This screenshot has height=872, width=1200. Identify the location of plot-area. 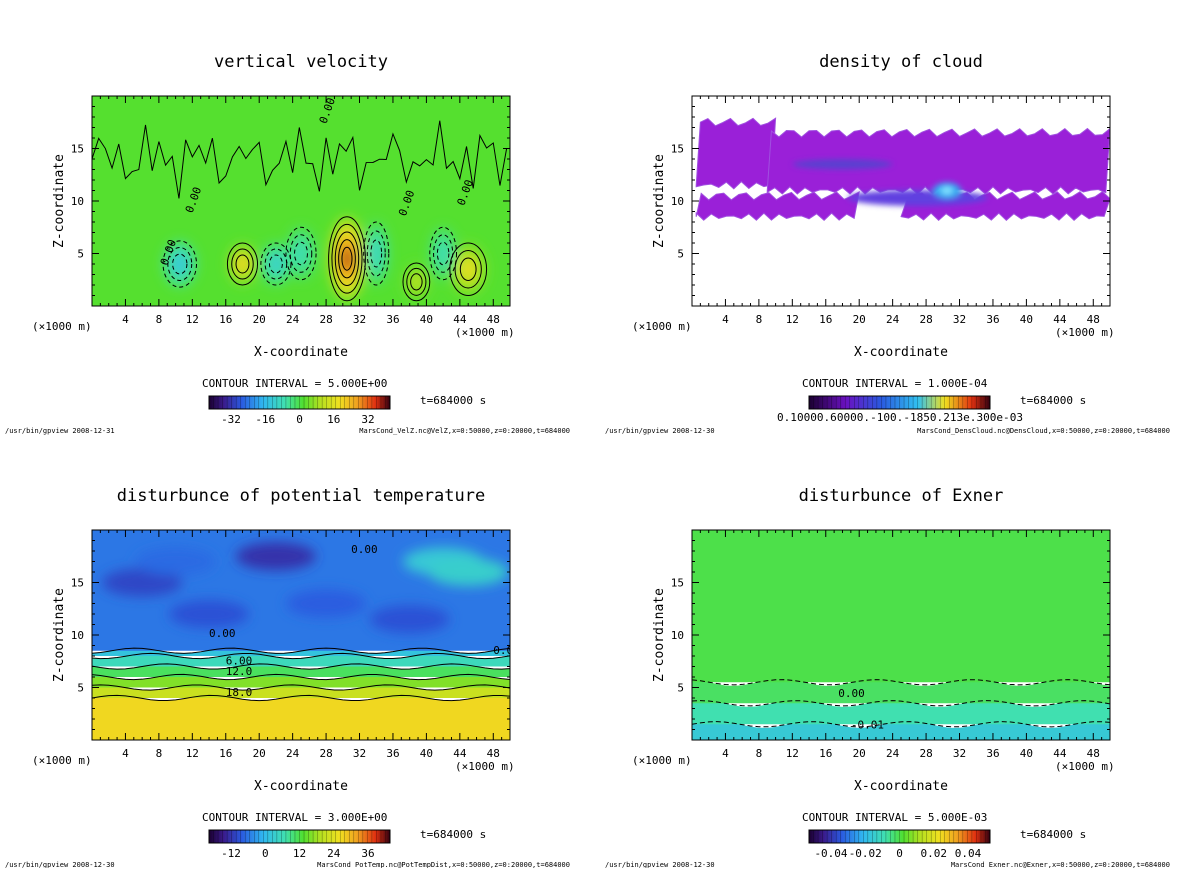
(901, 201).